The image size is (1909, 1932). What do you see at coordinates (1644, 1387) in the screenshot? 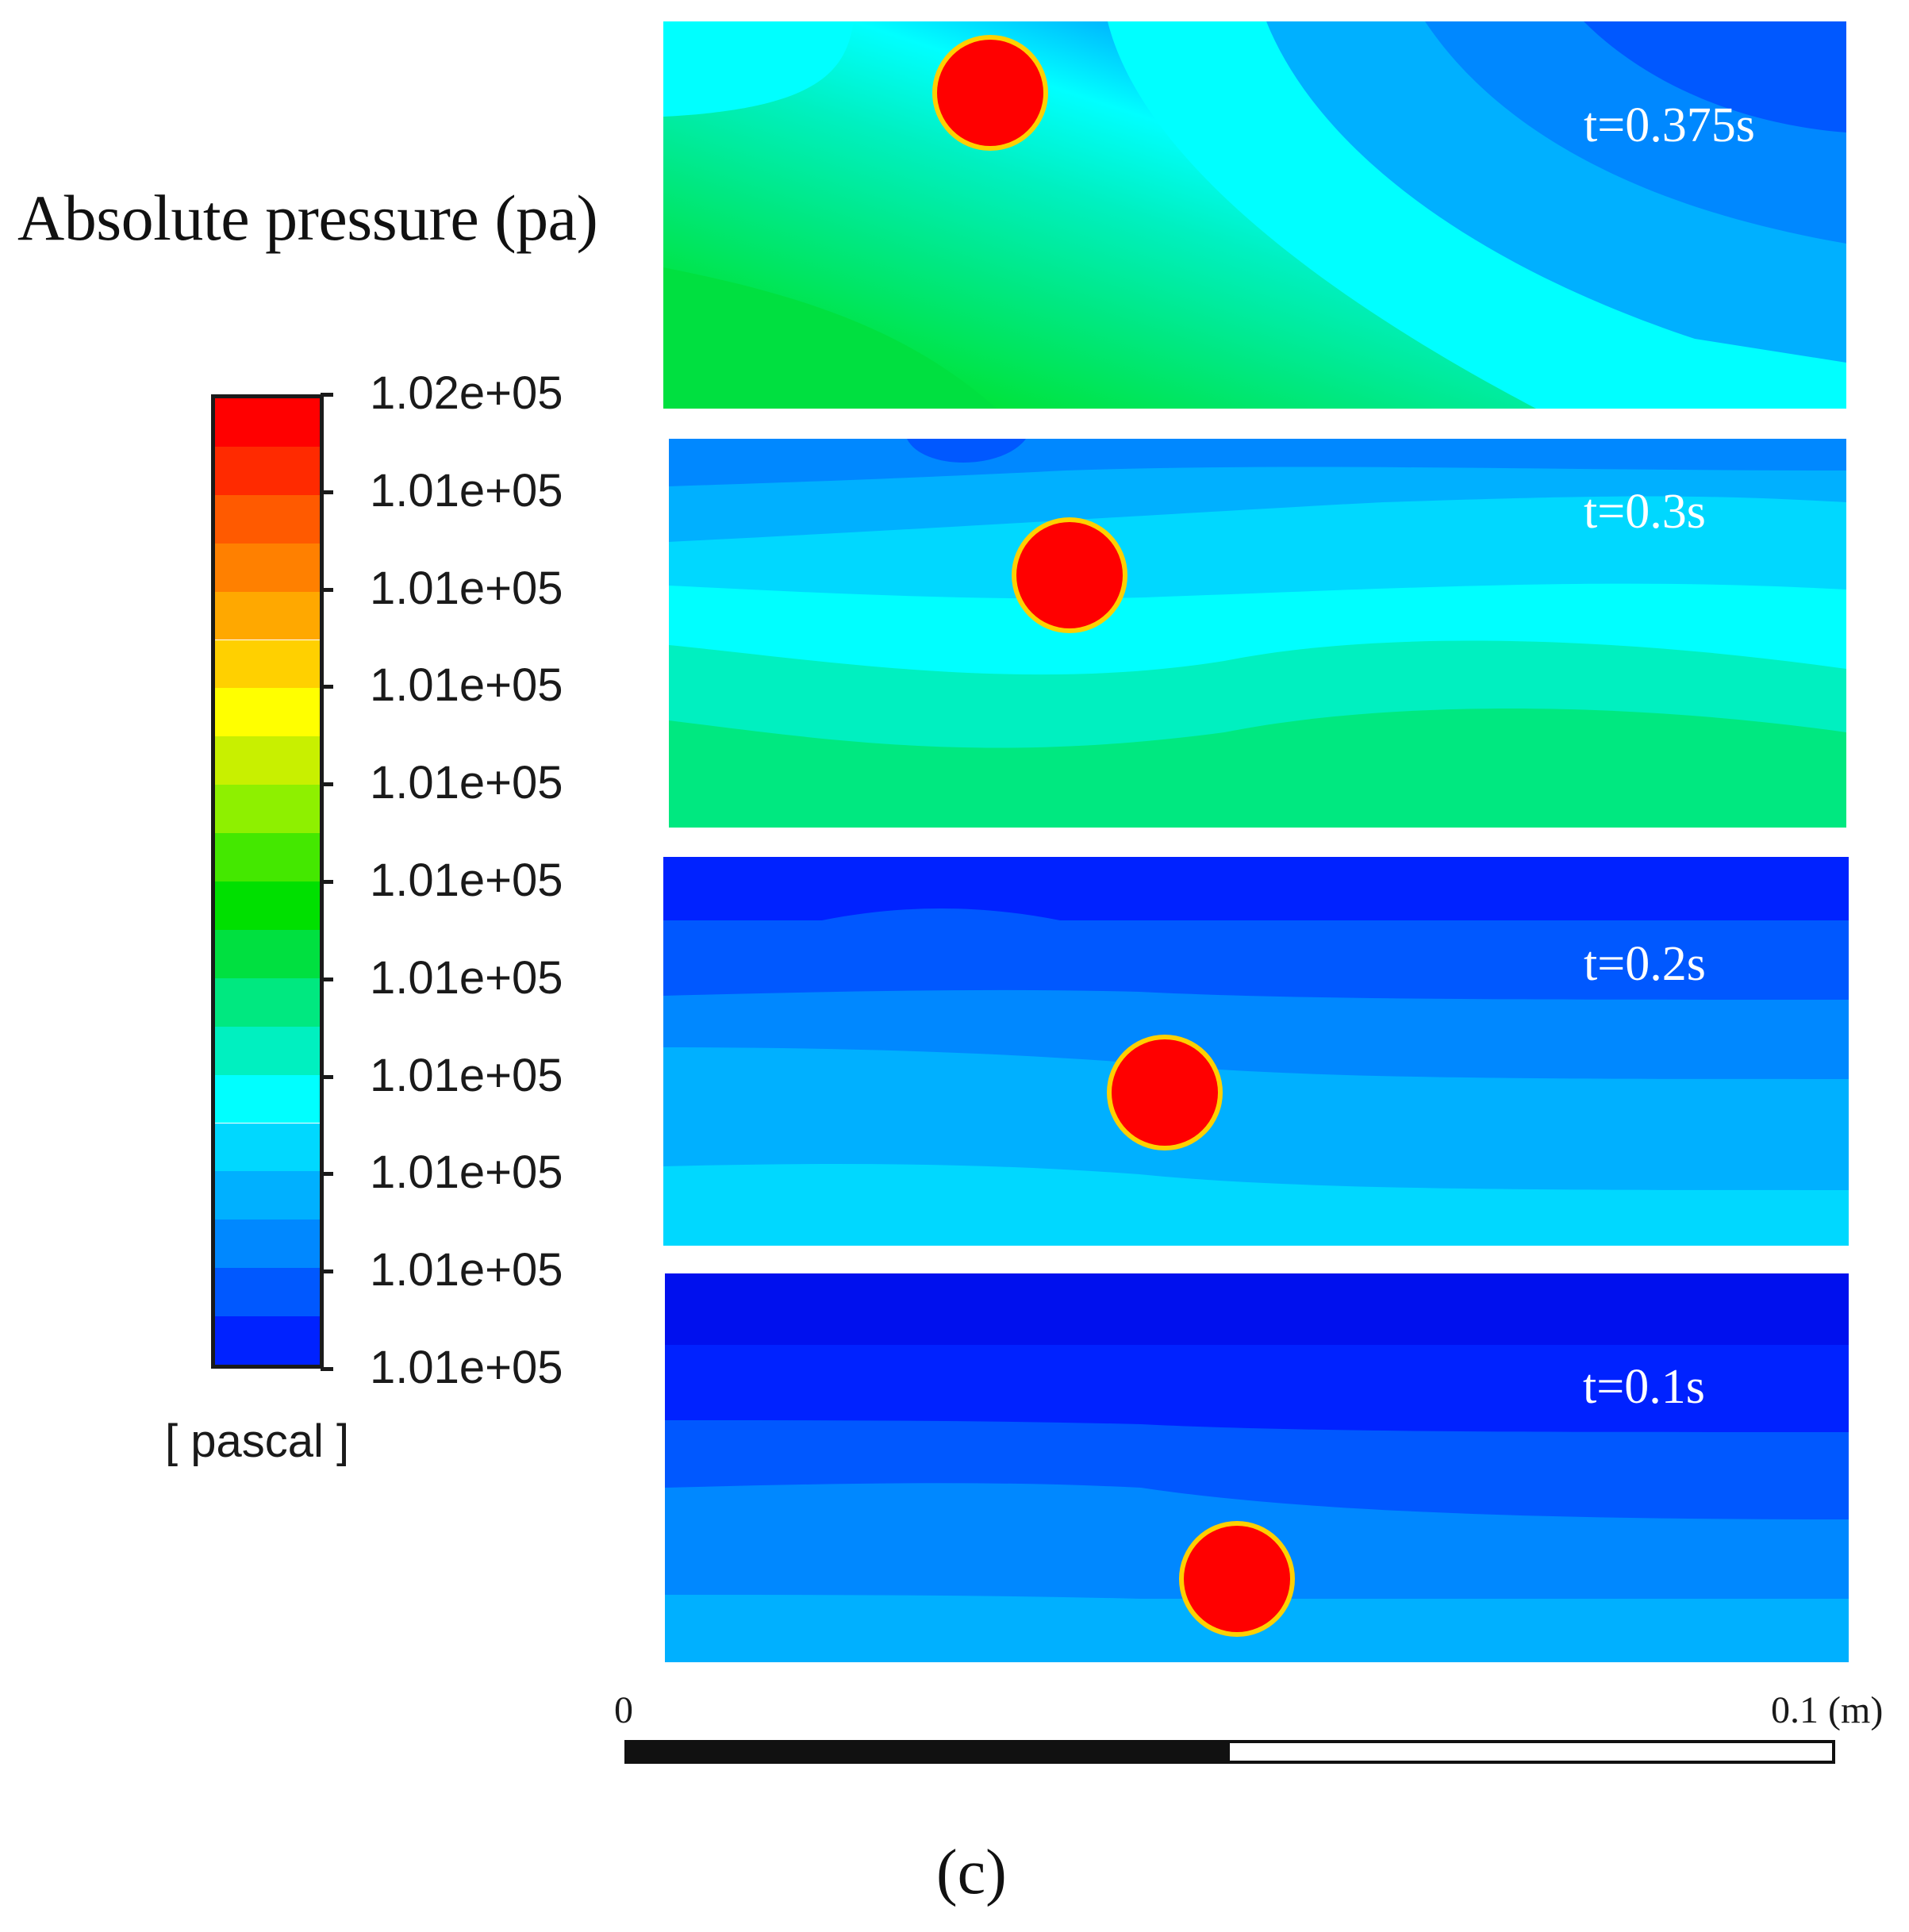
I see `panel-time-label: t=0.1s` at bounding box center [1644, 1387].